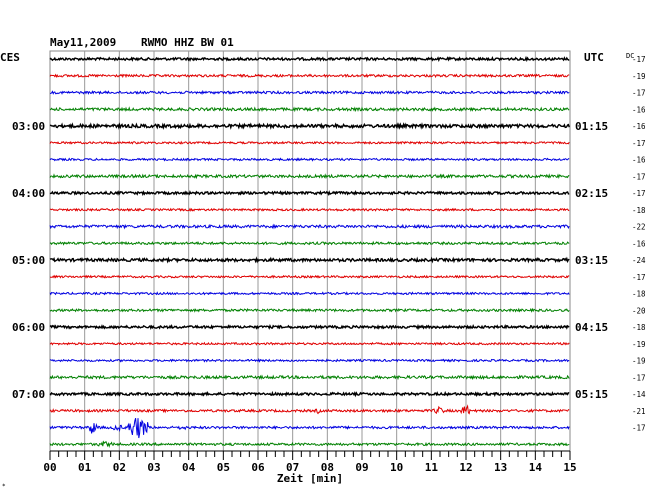 The image size is (650, 494). What do you see at coordinates (591, 126) in the screenshot?
I see `right-time-label: 01:15` at bounding box center [591, 126].